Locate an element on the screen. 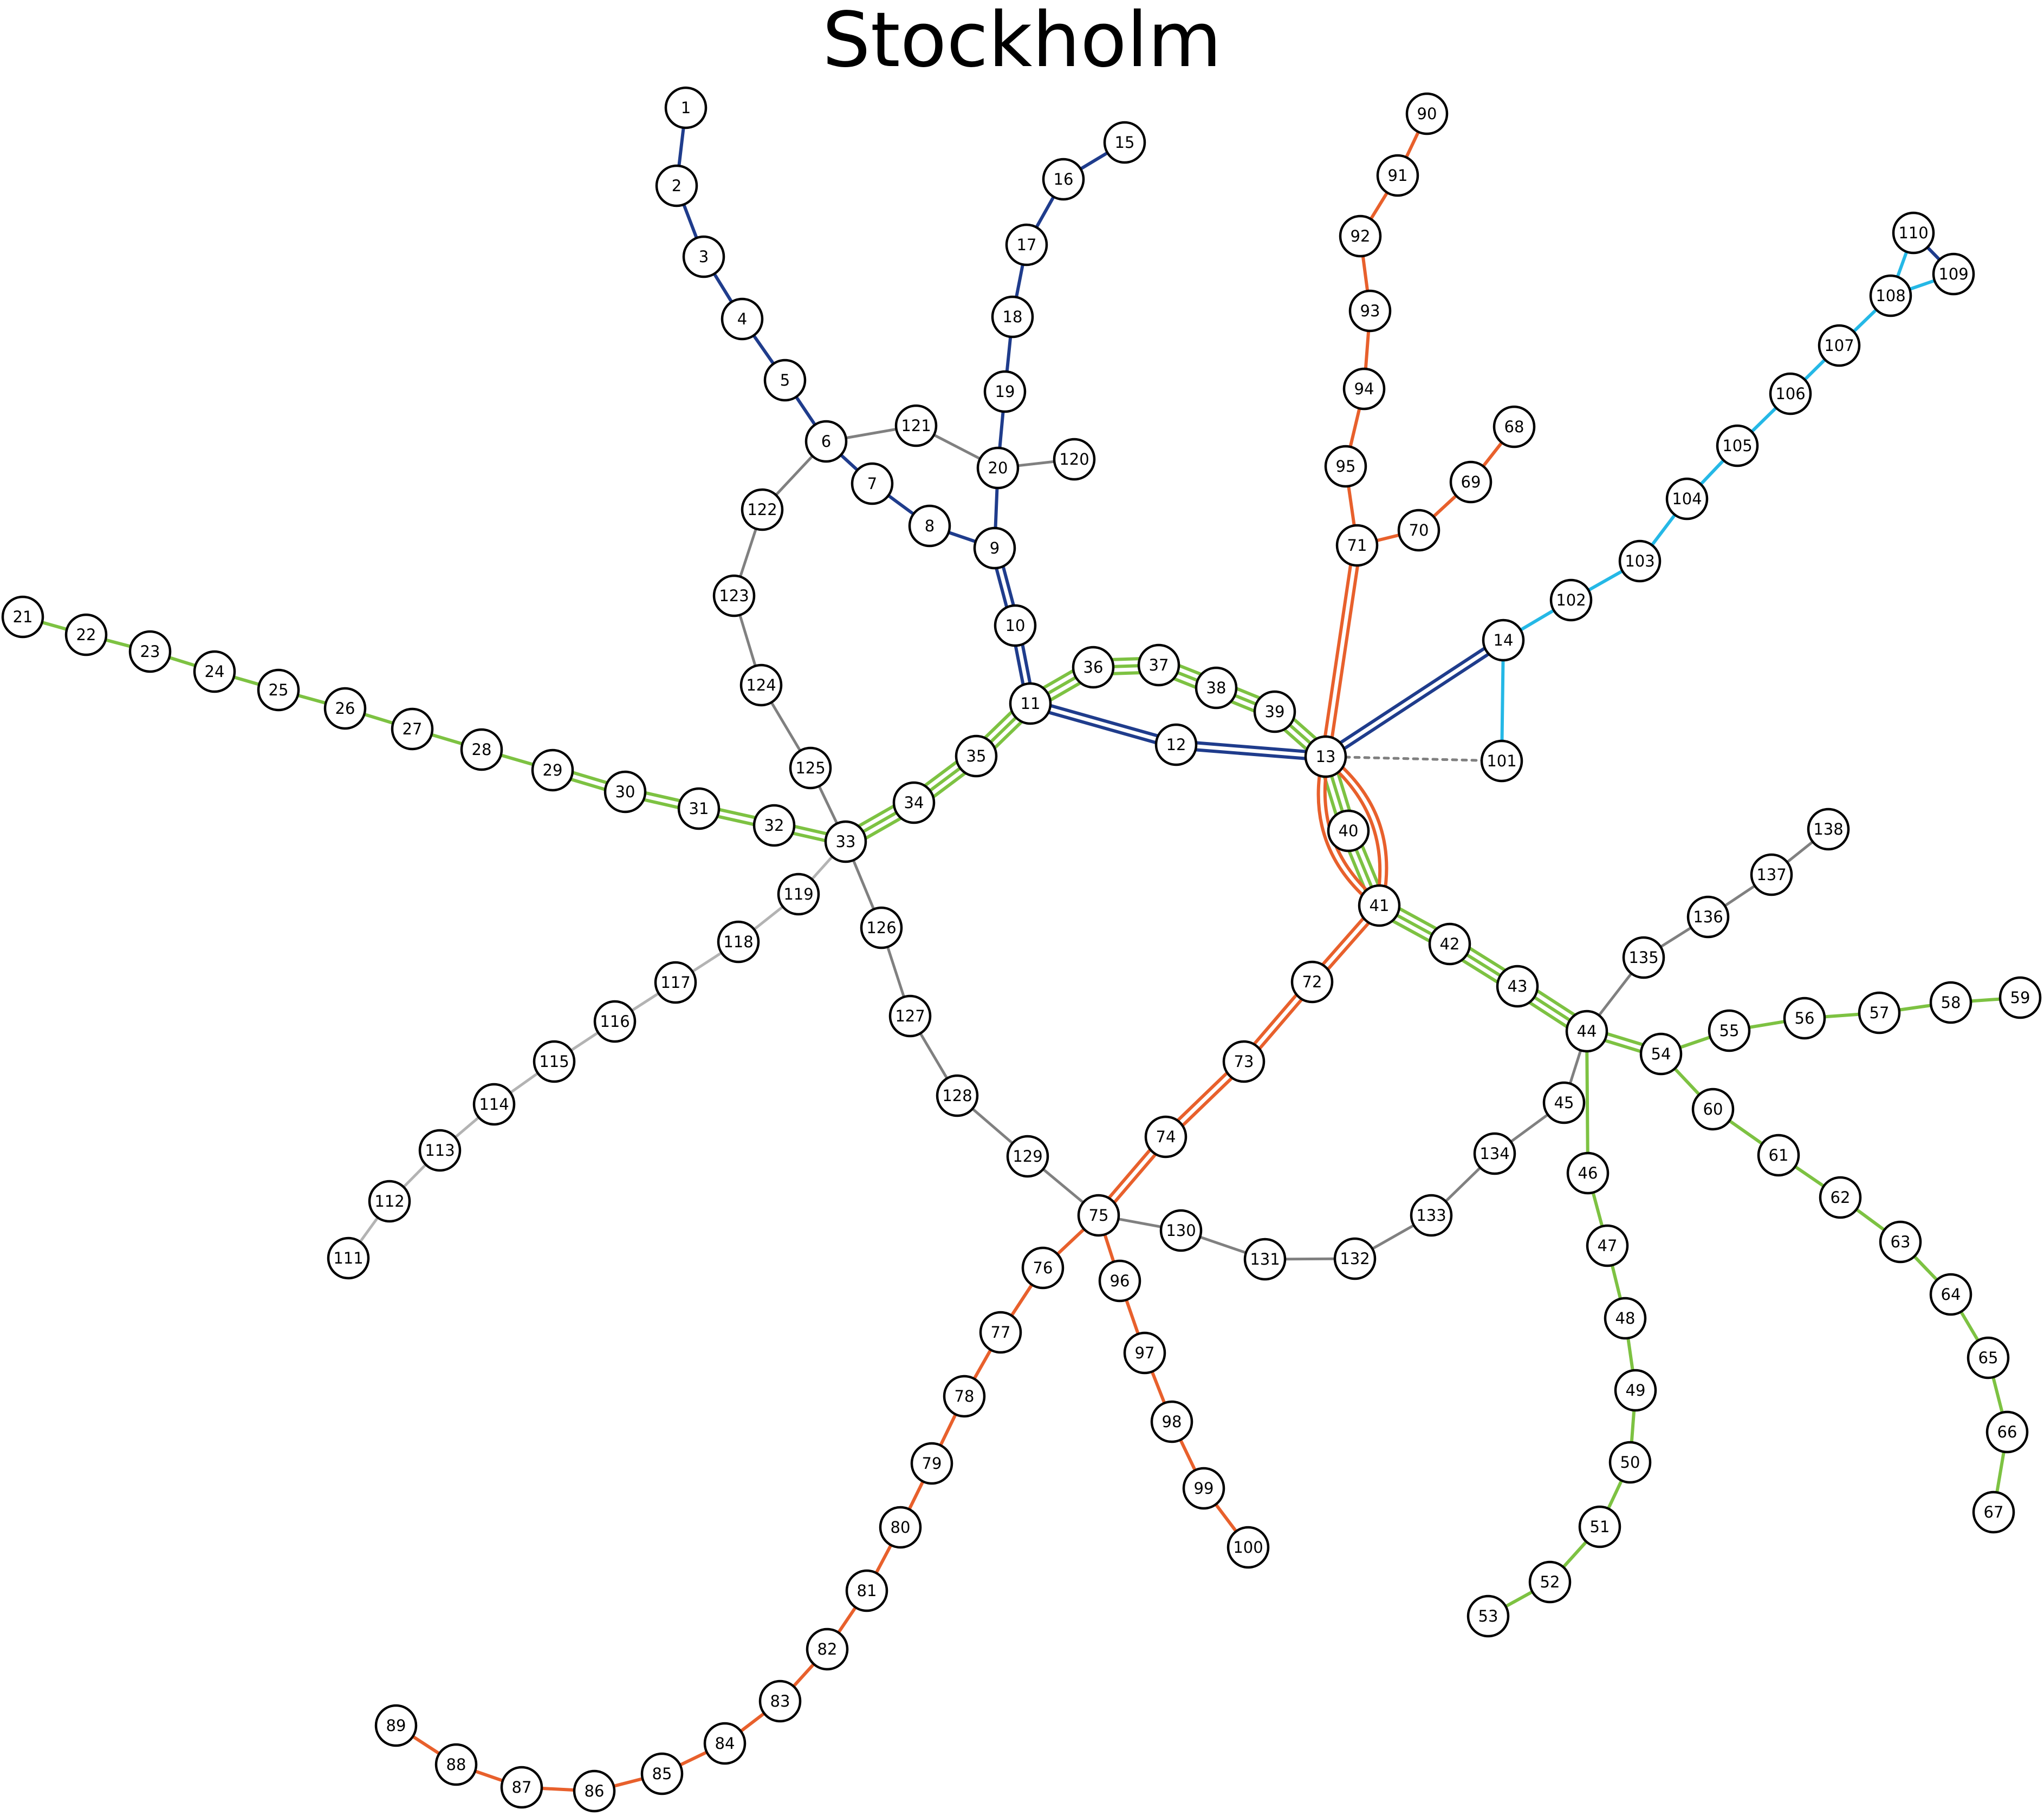 The width and height of the screenshot is (2044, 1816). station-68: 68 is located at coordinates (1514, 426).